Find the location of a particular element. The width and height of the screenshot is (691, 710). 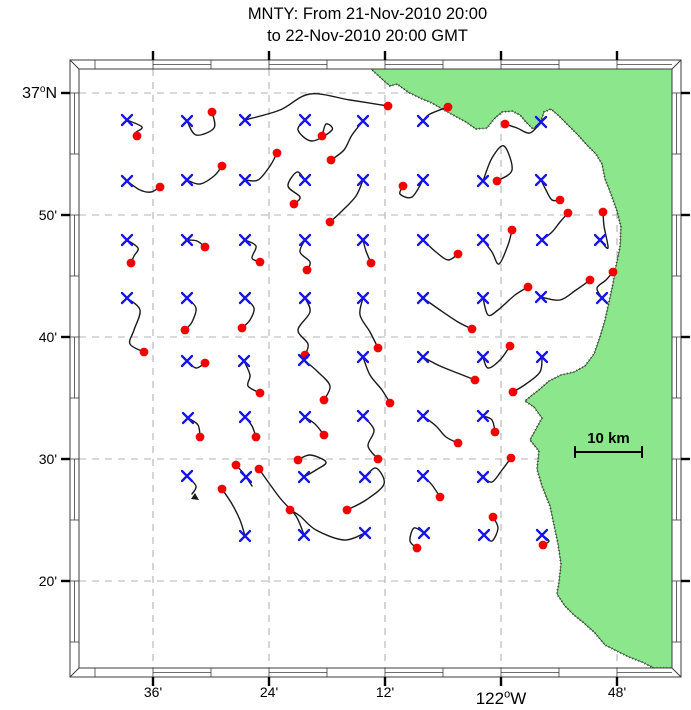

scale-bar-label: 10 km is located at coordinates (608, 438).